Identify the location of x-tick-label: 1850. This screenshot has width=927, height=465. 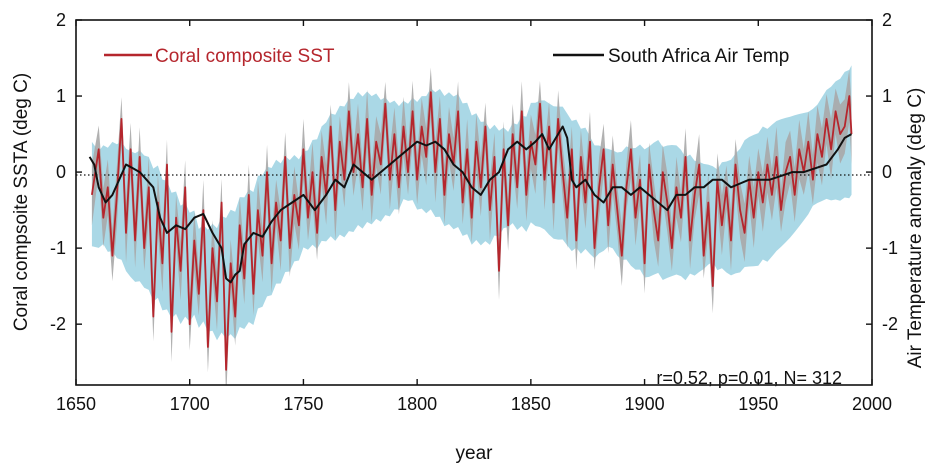
(531, 404).